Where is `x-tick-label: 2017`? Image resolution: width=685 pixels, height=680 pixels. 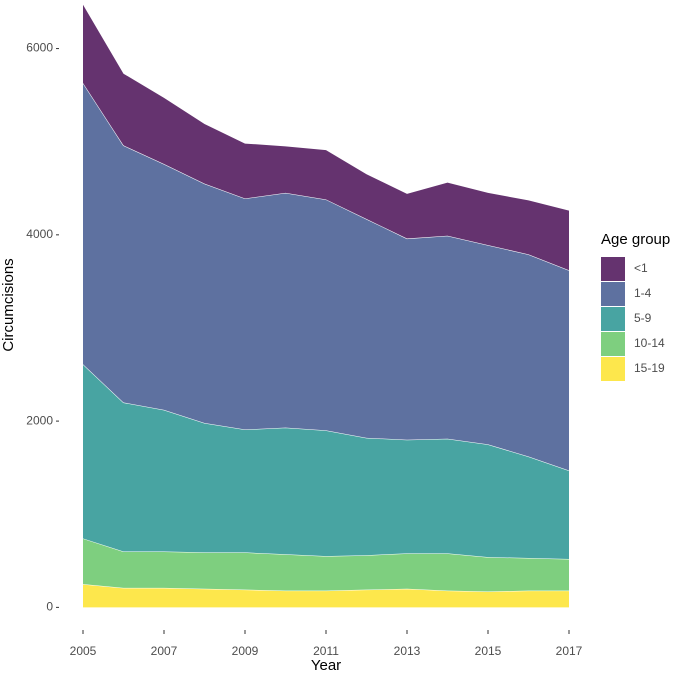 x-tick-label: 2017 is located at coordinates (569, 651).